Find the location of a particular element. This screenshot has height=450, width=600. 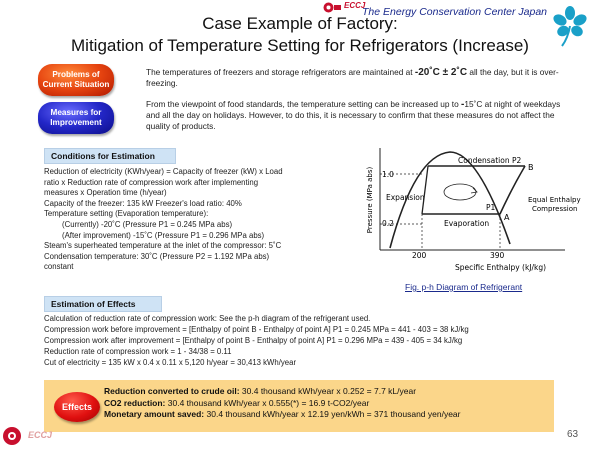

diagram-caption: Fig. p-h Diagram of Refrigerant is located at coordinates (464, 287).